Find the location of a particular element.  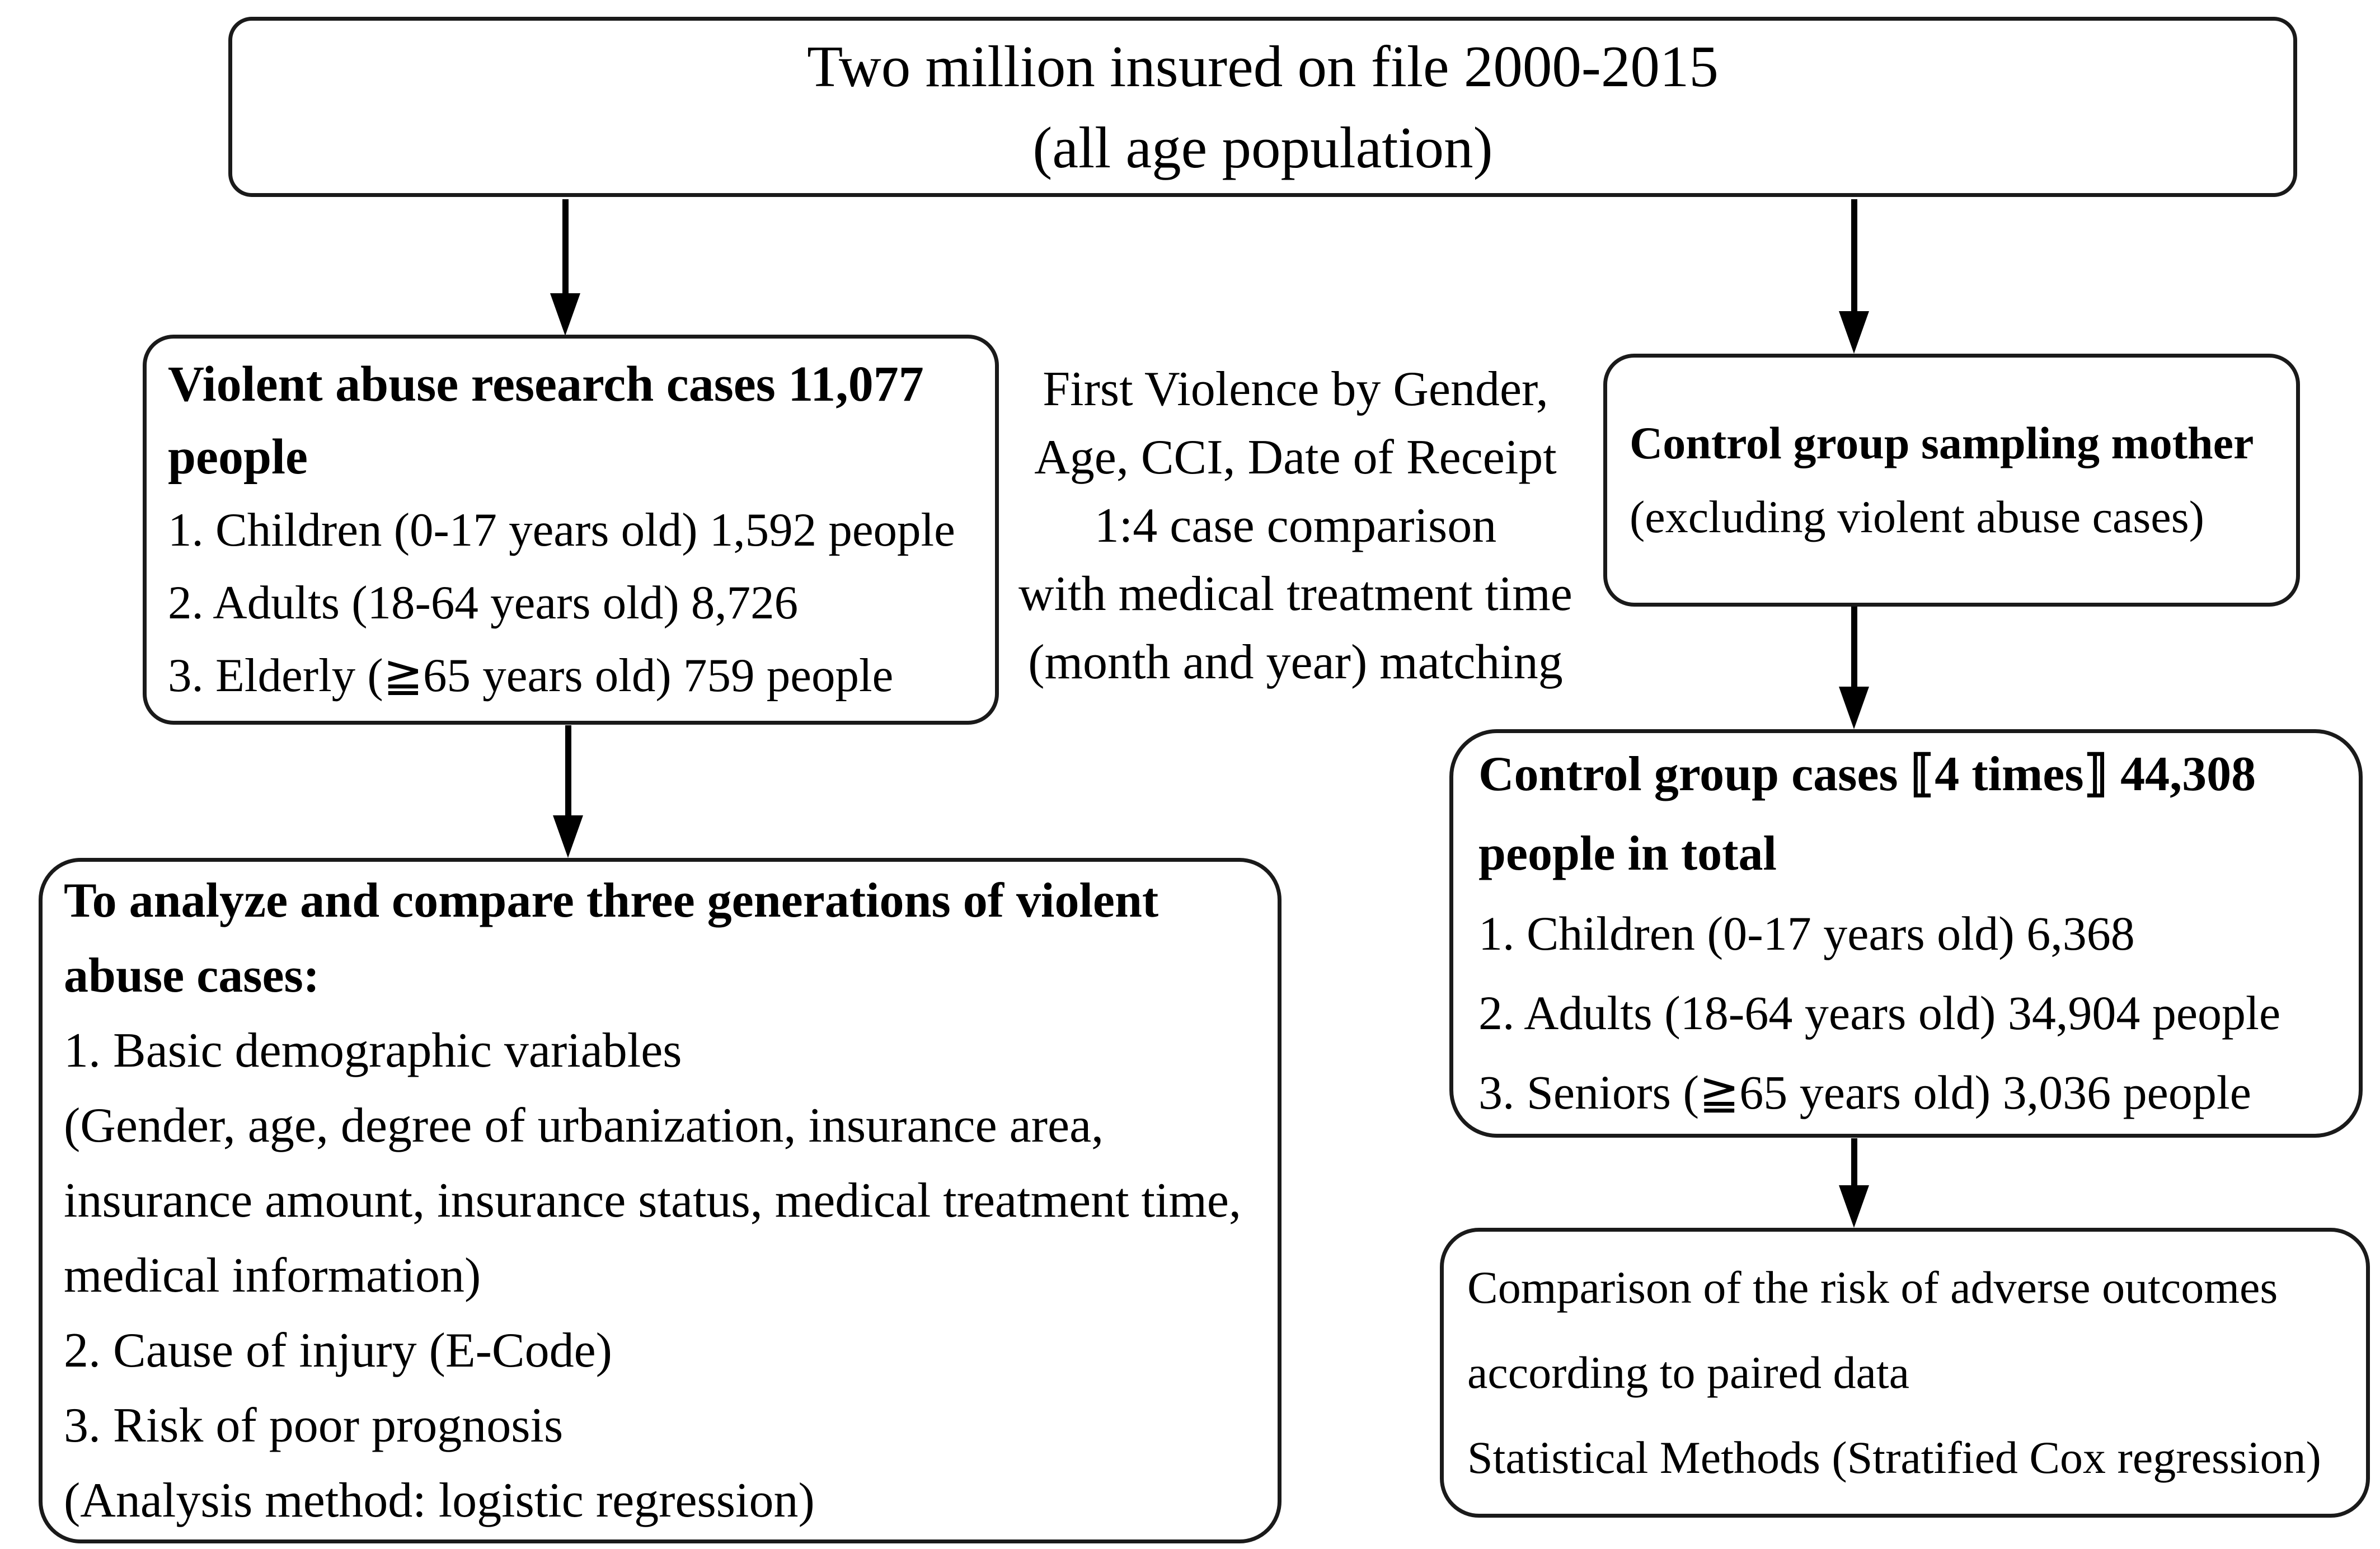

control-sampling-title: Control group sampling mother is located at coordinates (1942, 442).